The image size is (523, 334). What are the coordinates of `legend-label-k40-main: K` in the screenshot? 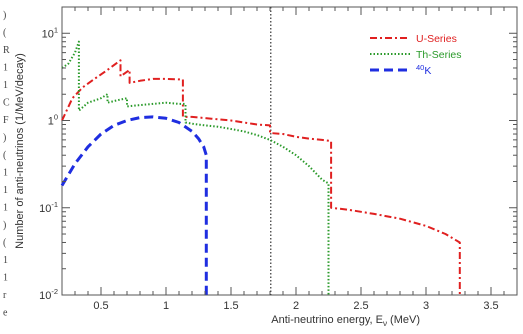 It's located at (427, 71).